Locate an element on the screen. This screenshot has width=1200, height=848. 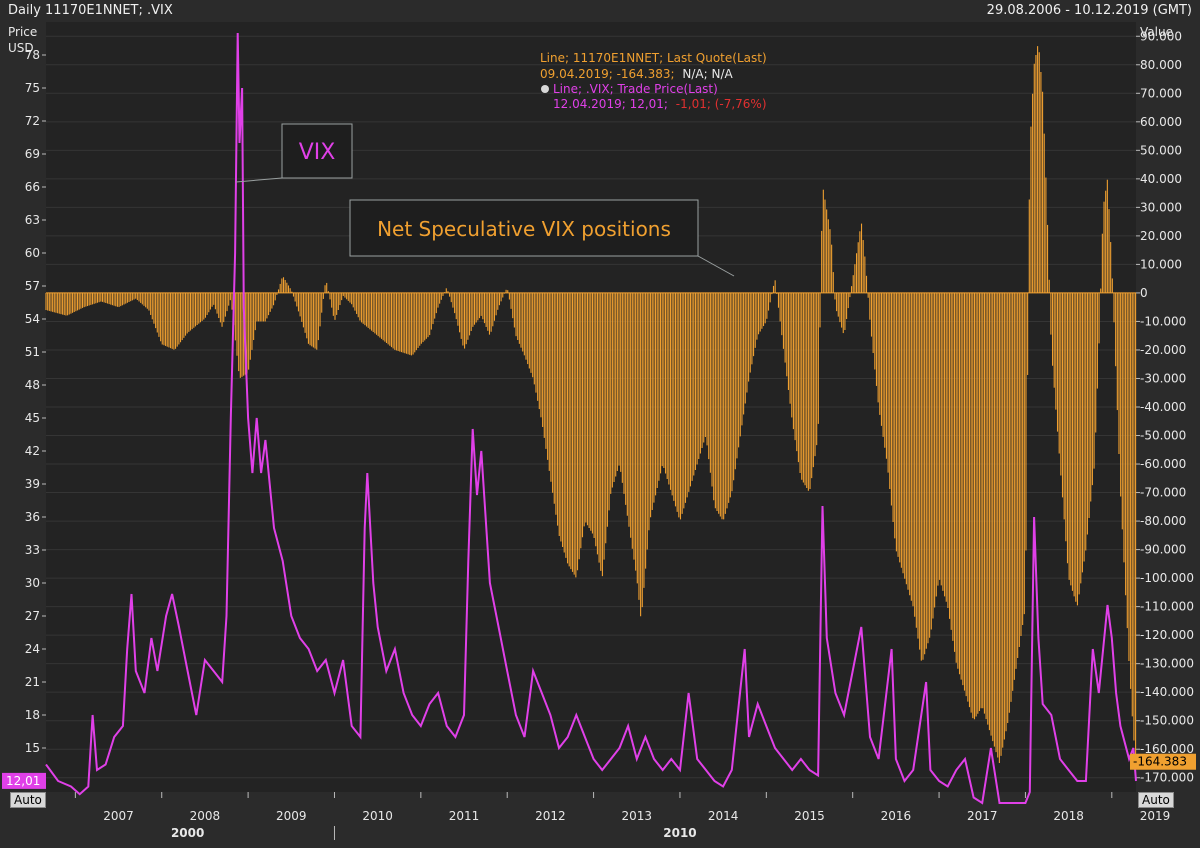
vix-last-value: 12,01 is located at coordinates (23, 781).